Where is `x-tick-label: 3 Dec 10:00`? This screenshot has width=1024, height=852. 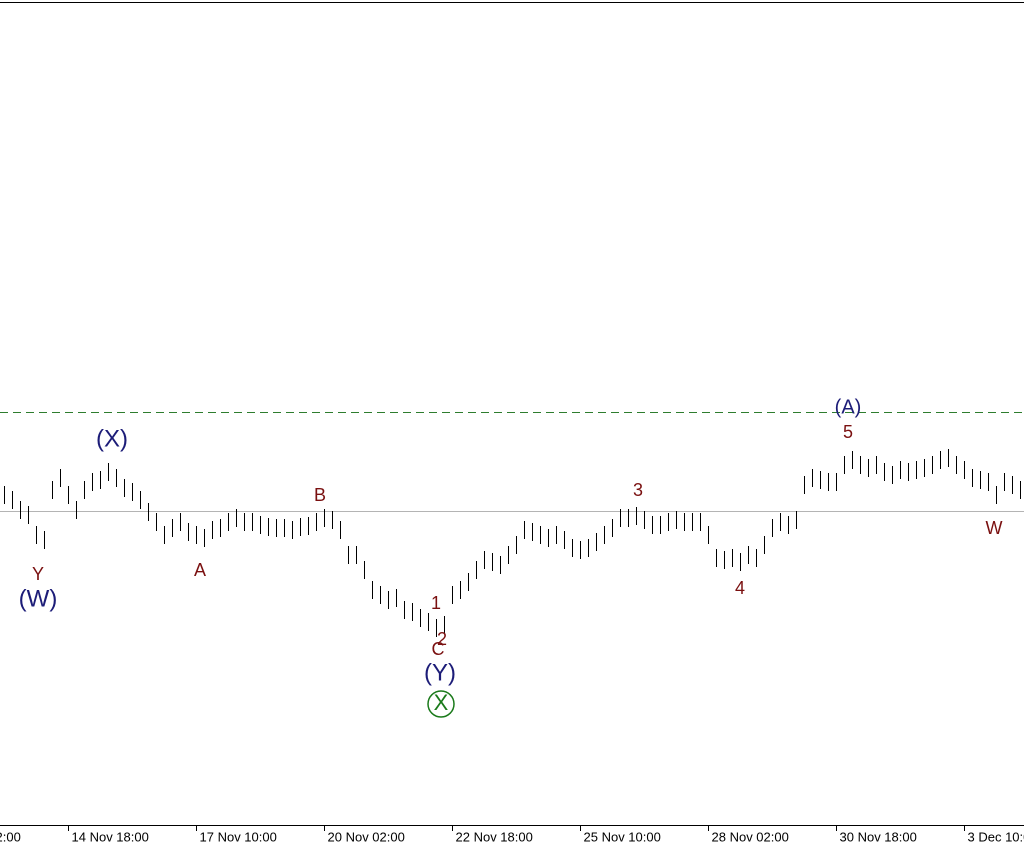
x-tick-label: 3 Dec 10:00 is located at coordinates (996, 836).